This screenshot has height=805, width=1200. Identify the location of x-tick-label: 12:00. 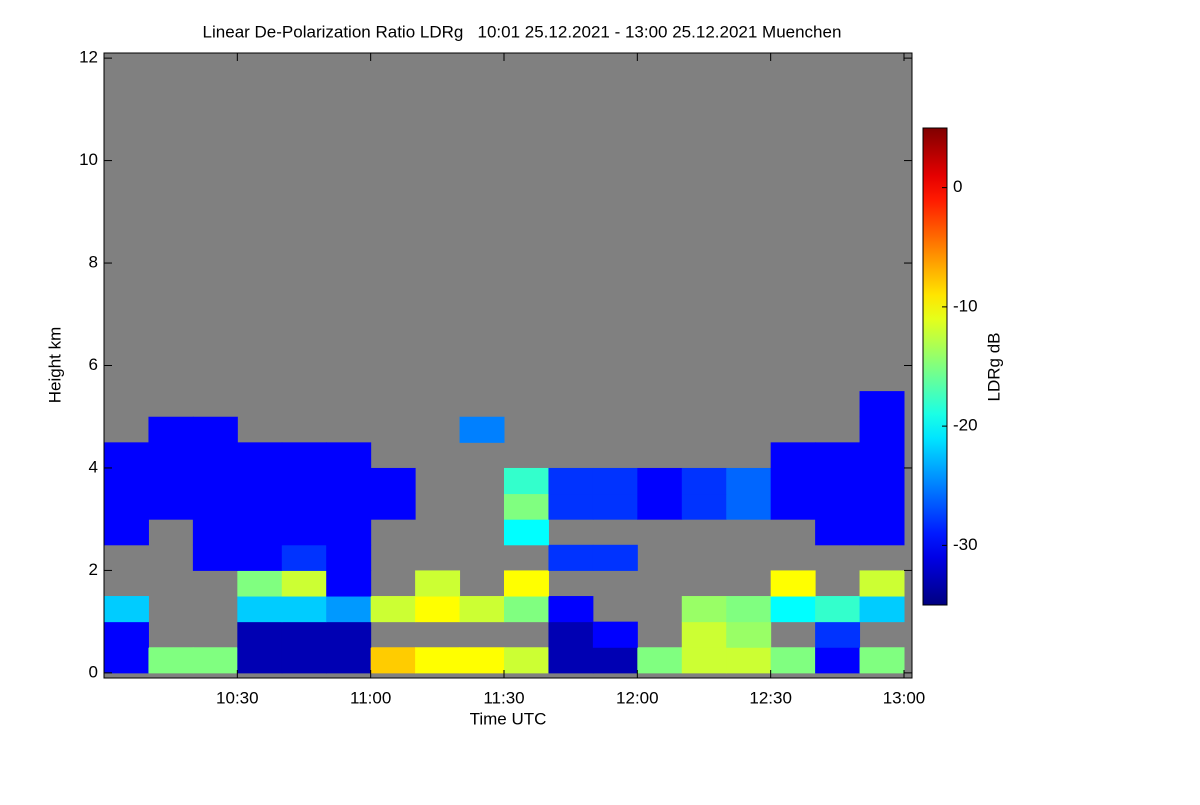
(637, 697).